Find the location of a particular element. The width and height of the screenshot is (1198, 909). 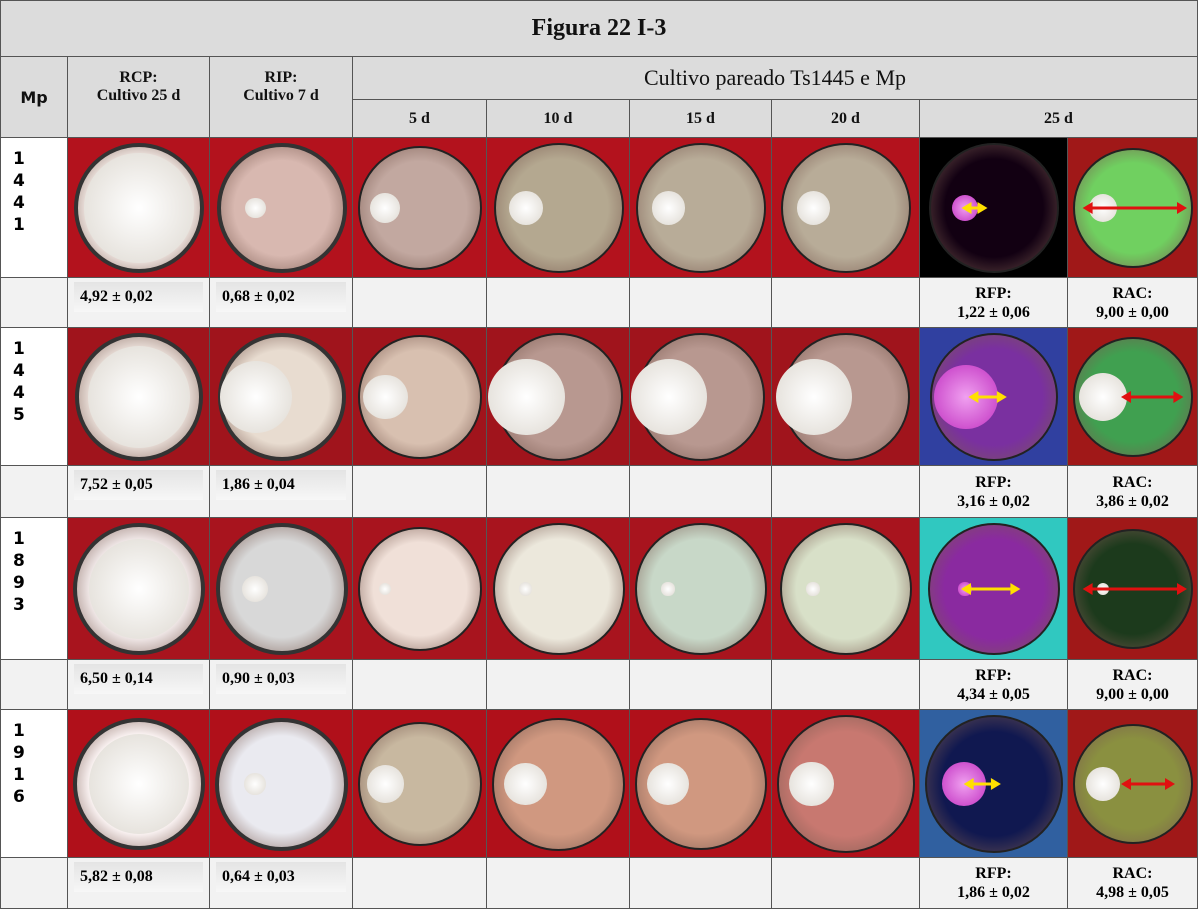

value-rfp: RFP: 4,34 ± 0,05 is located at coordinates (994, 685).